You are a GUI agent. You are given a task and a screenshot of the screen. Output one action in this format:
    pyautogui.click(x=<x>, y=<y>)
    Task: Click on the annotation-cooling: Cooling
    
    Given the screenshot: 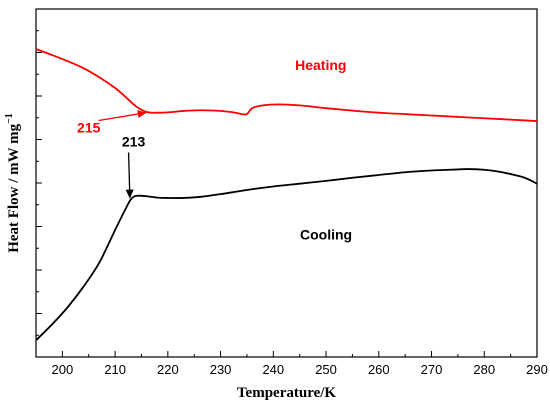 What is the action you would take?
    pyautogui.click(x=326, y=234)
    